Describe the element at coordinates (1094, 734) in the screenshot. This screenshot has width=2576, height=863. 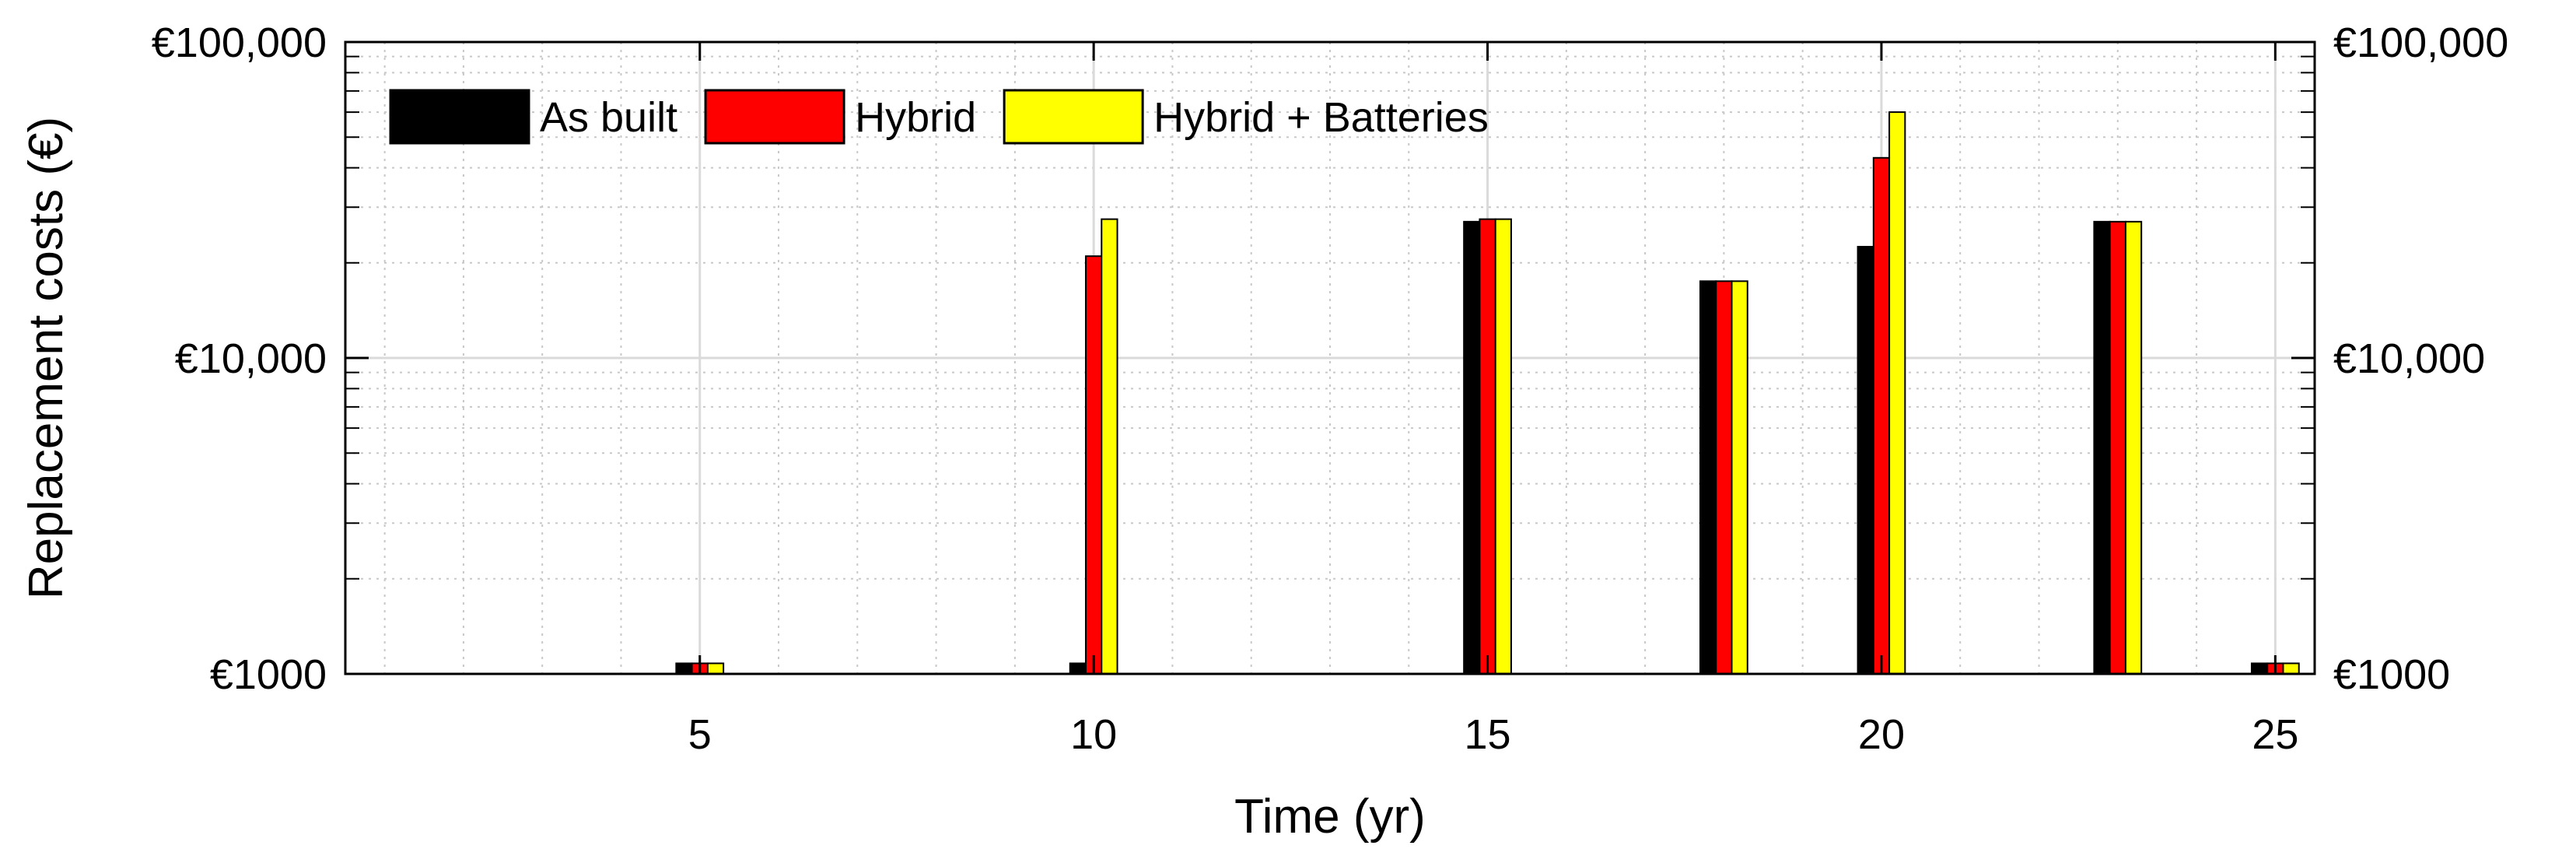
I see `x-tick-label: 10` at that location.